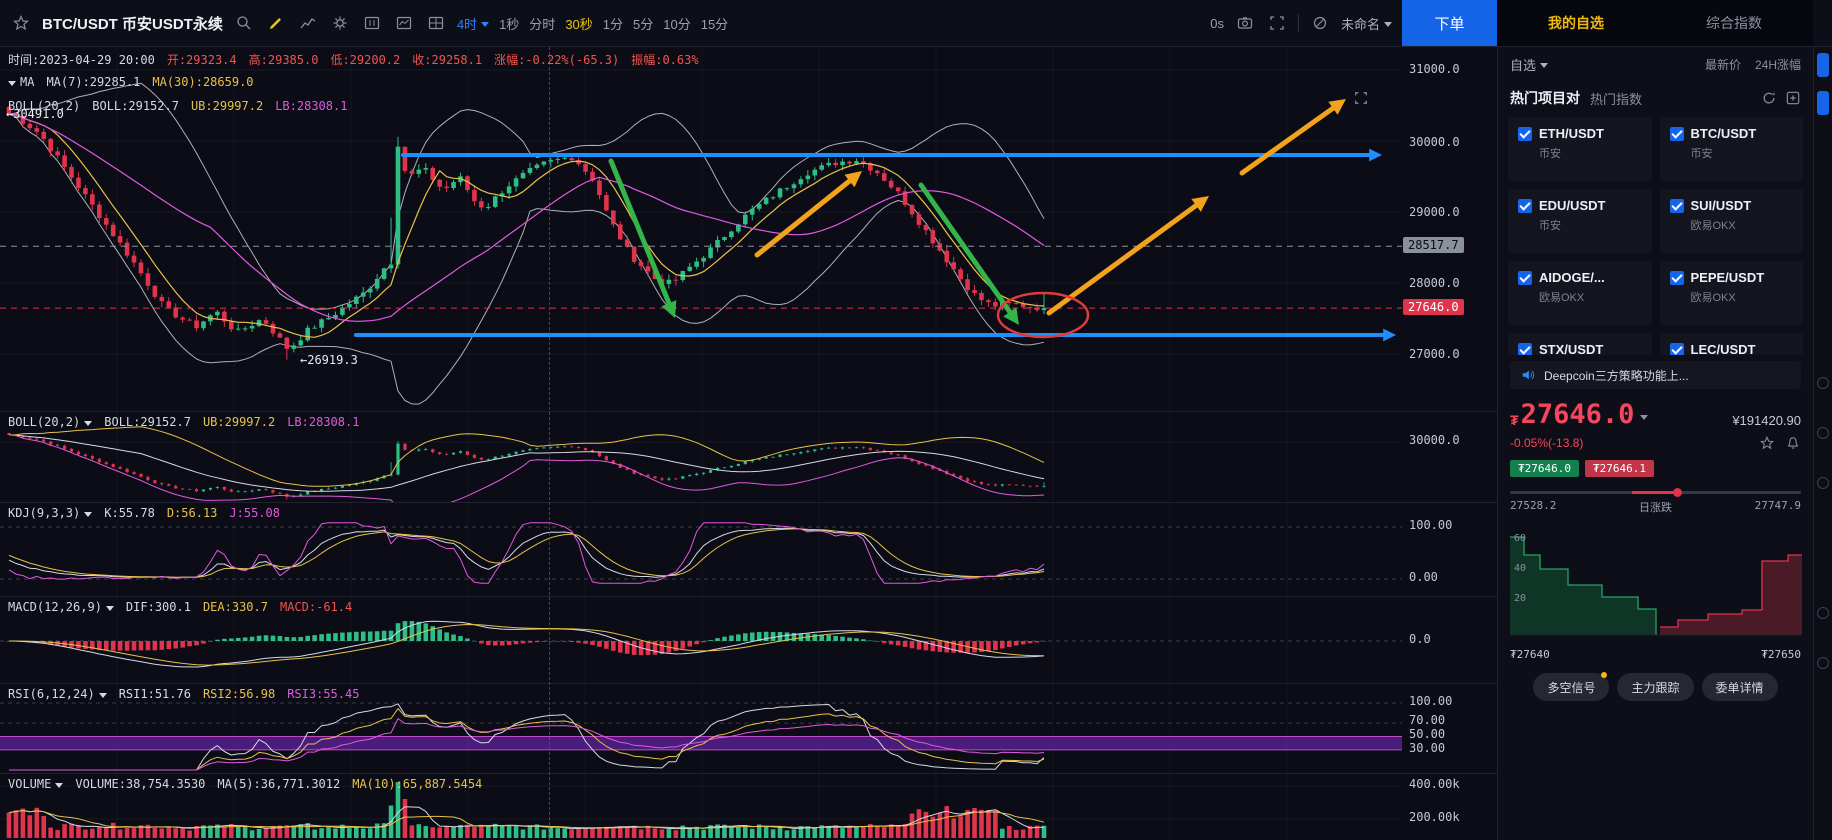 Image resolution: width=1832 pixels, height=840 pixels. What do you see at coordinates (244, 23) in the screenshot?
I see `search-icon` at bounding box center [244, 23].